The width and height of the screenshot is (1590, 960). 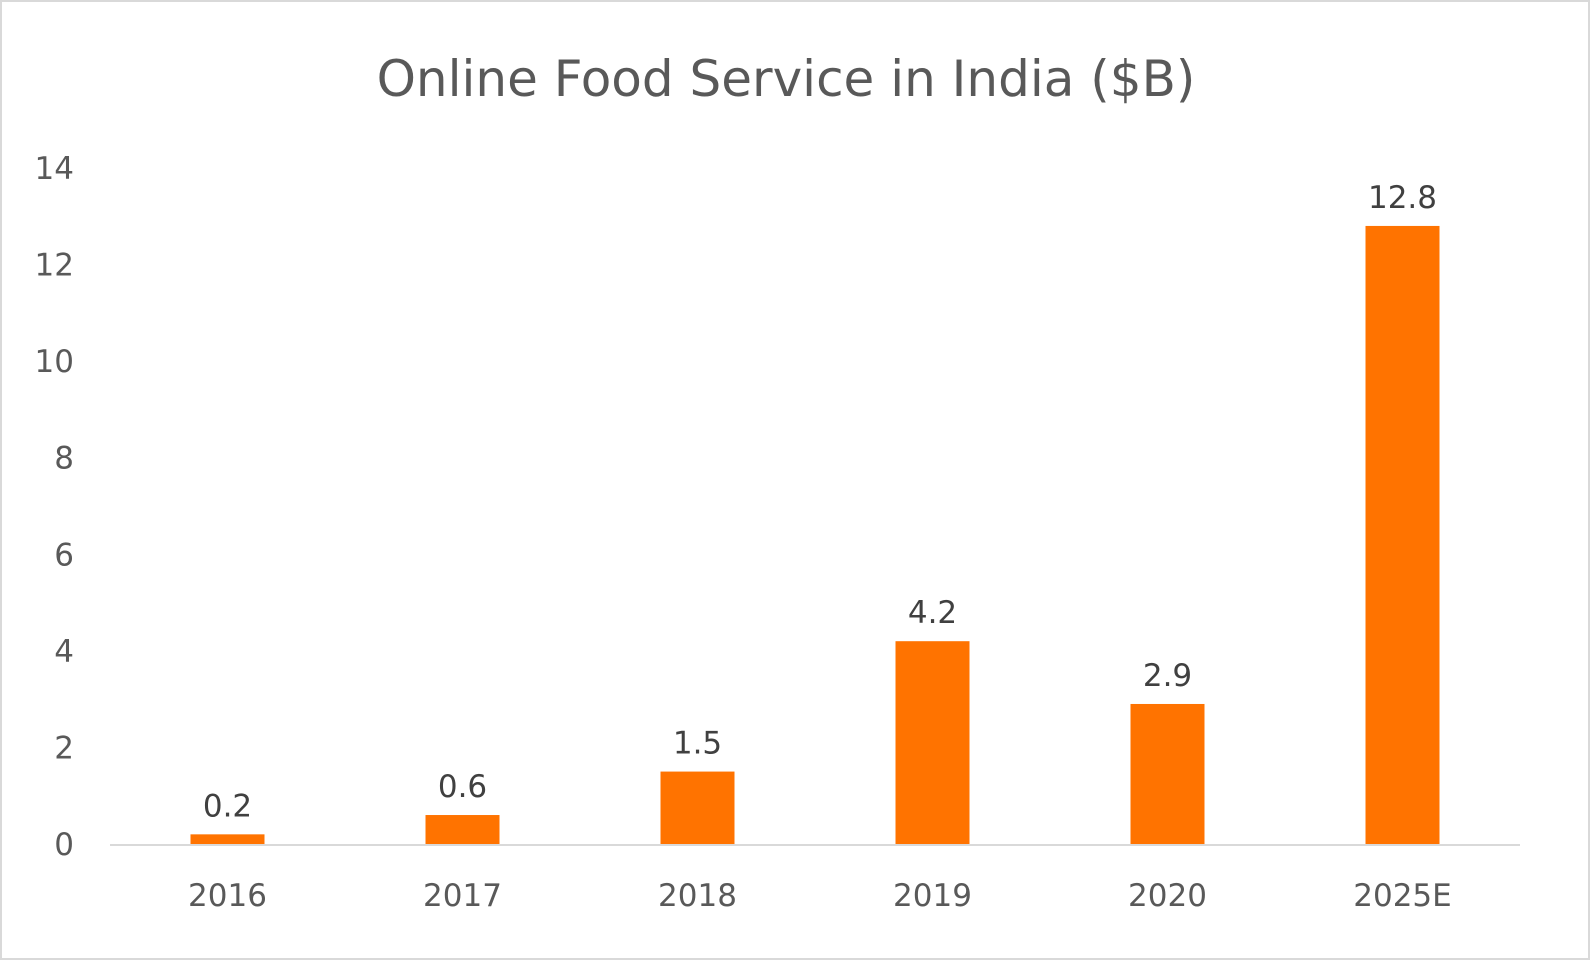 What do you see at coordinates (54, 507) in the screenshot?
I see `y-axis-ticks: 0 2 4 6 8 10 12 14` at bounding box center [54, 507].